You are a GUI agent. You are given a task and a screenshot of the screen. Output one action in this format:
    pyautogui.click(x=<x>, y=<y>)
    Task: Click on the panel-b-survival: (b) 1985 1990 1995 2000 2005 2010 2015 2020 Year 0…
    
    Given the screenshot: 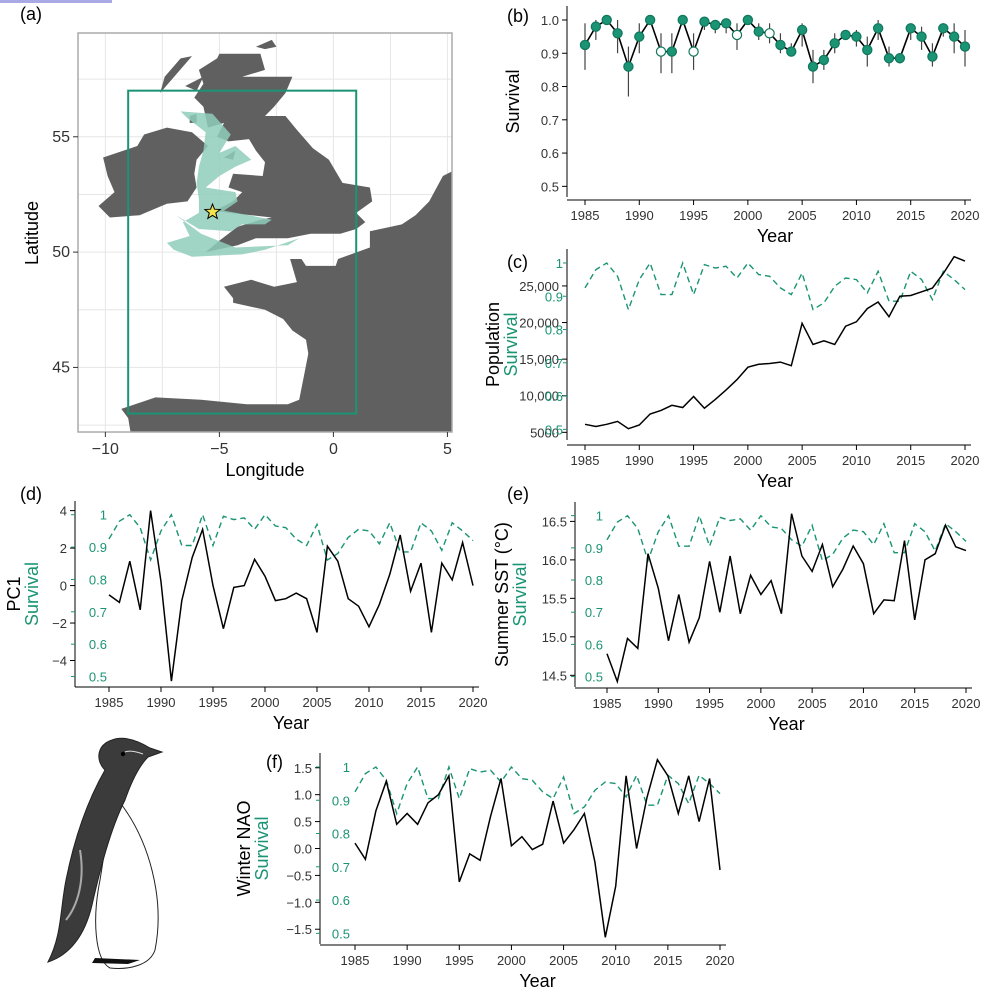 What is the action you would take?
    pyautogui.click(x=741, y=126)
    